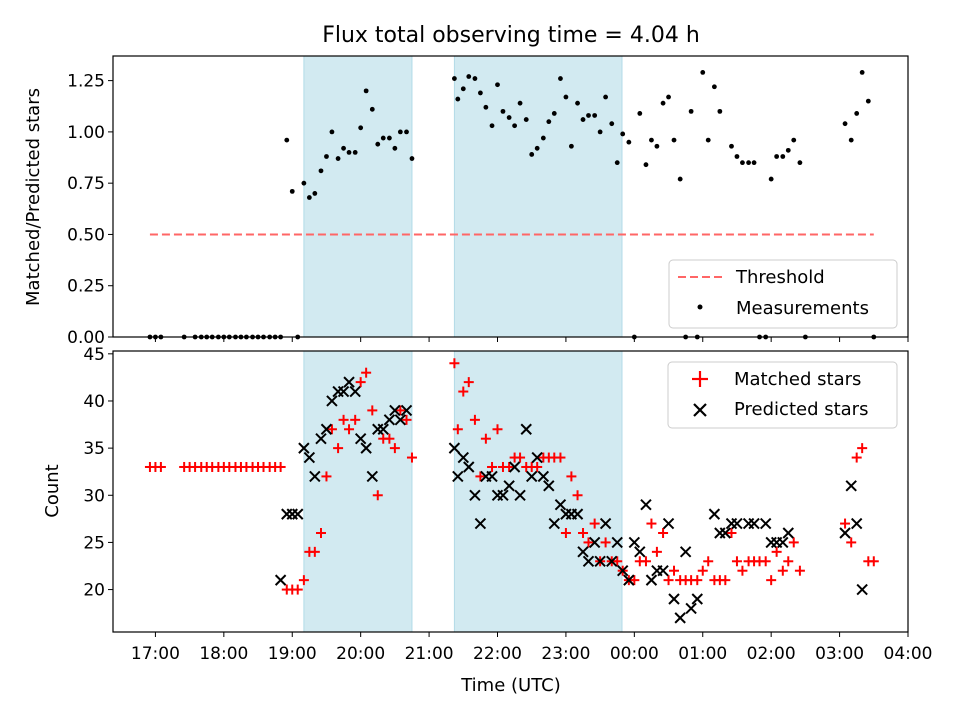 This screenshot has height=720, width=960. I want to click on x-tick-label: 00:00, so click(634, 654).